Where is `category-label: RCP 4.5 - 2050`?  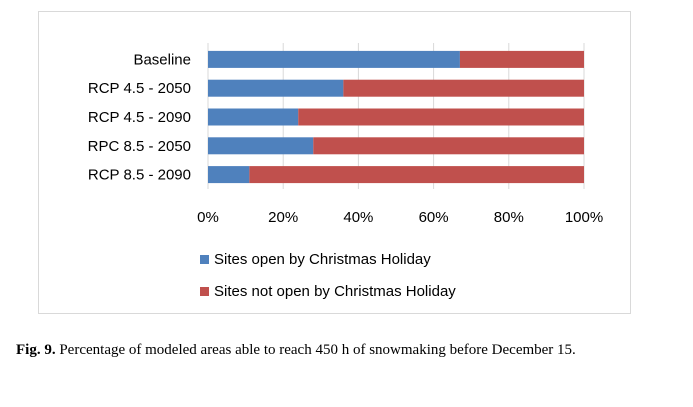 category-label: RCP 4.5 - 2050 is located at coordinates (139, 88).